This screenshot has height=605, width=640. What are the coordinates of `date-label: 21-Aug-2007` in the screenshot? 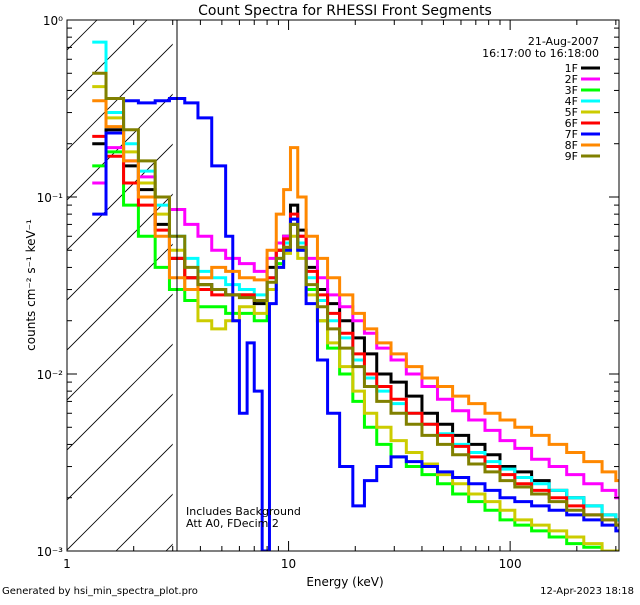 It's located at (563, 41).